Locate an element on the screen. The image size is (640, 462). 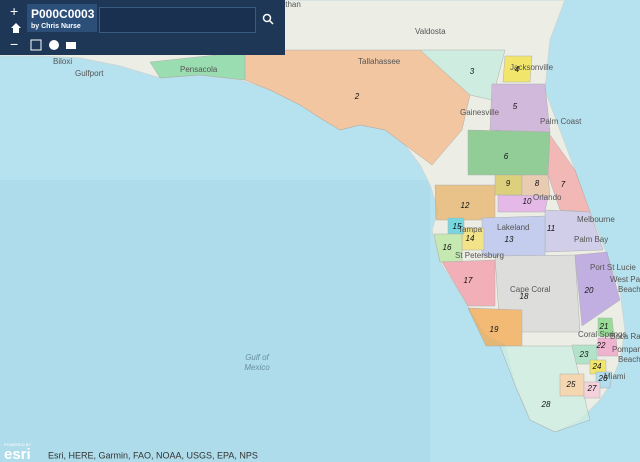
water-label: Gulf of is located at coordinates (257, 357).